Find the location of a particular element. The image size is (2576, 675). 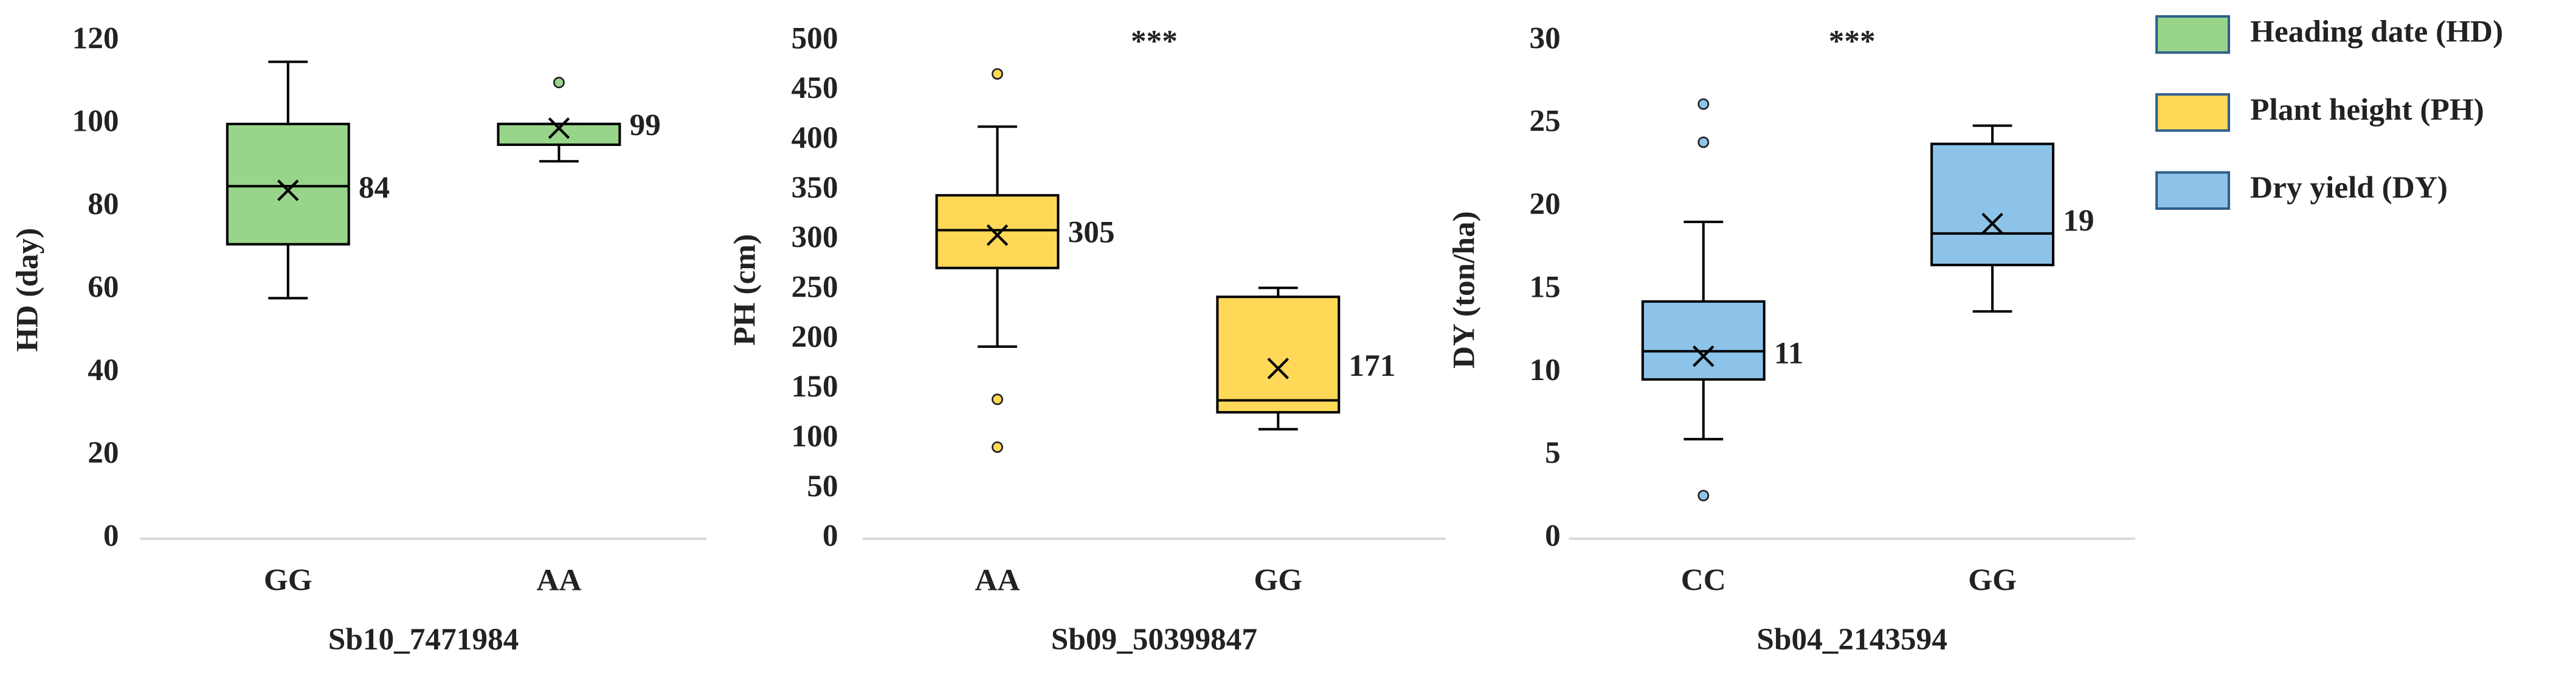

y-tick-label: 350 is located at coordinates (815, 187).